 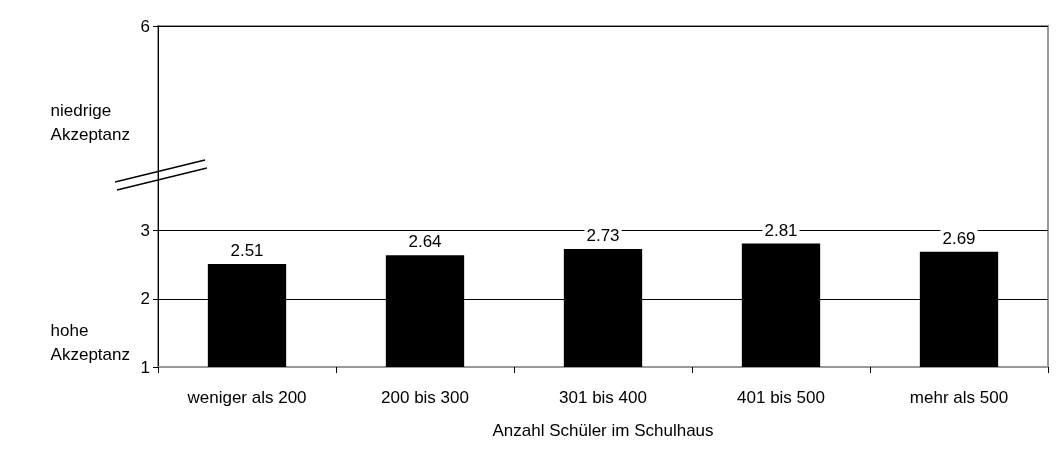 I want to click on x-tick-label: 200 bis 300, so click(x=425, y=397).